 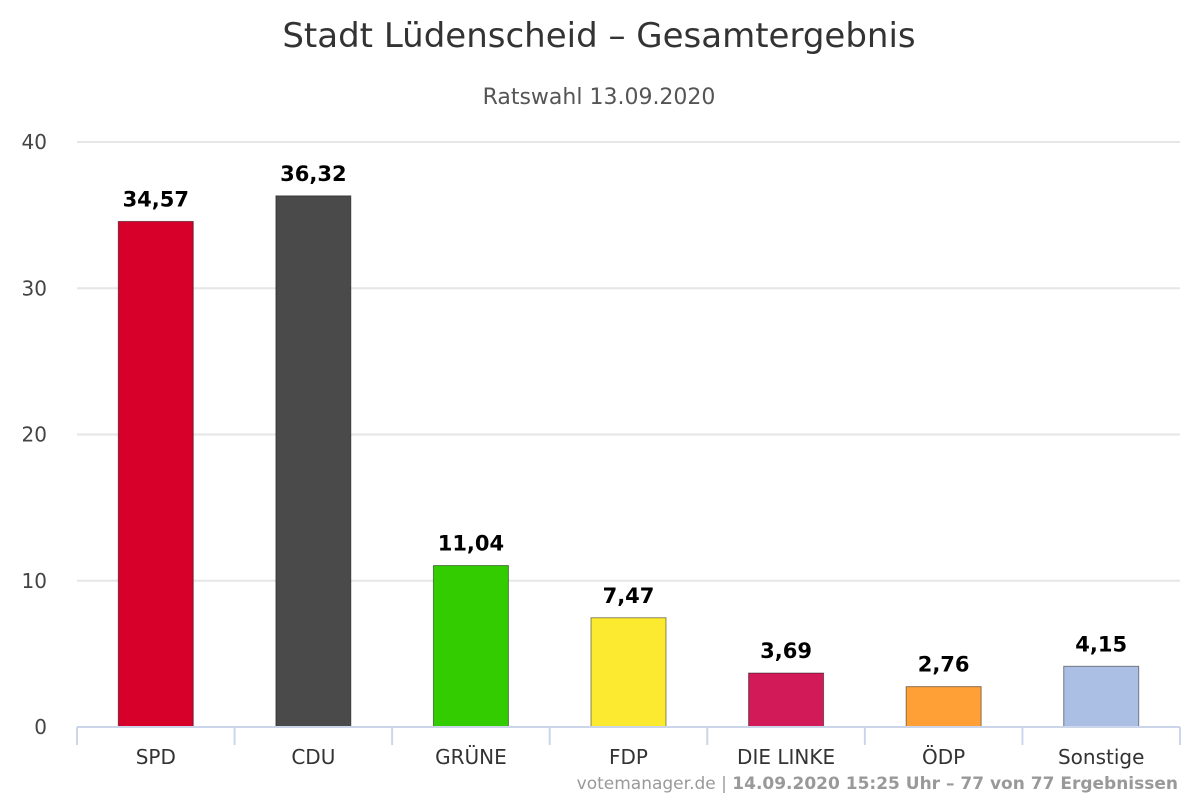 I want to click on y-tick-label: 20, so click(x=34, y=435).